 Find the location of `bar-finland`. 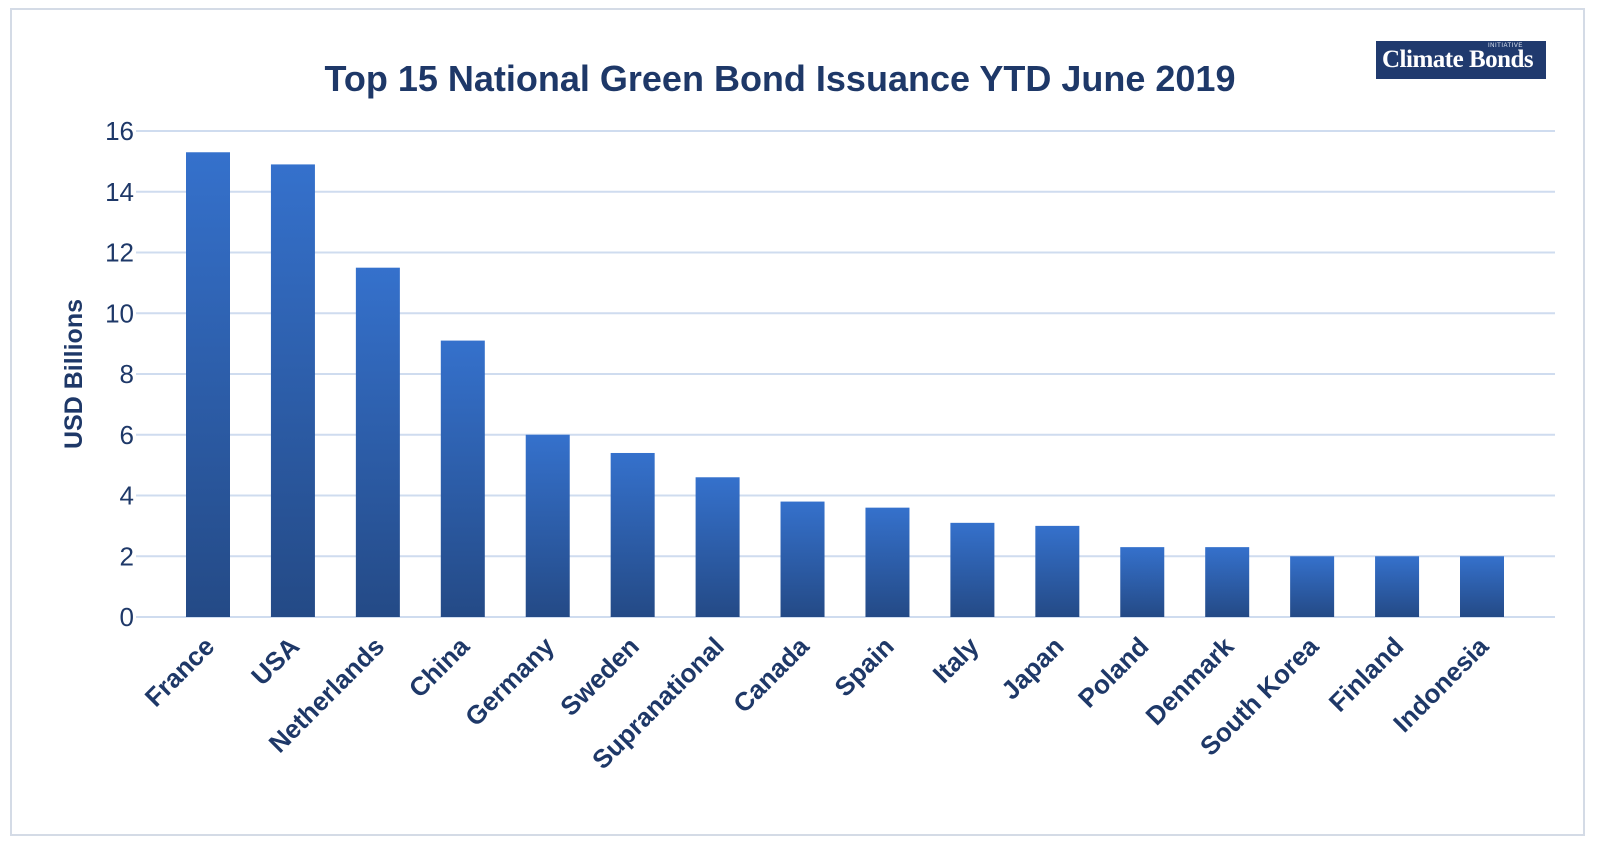

bar-finland is located at coordinates (1397, 586).